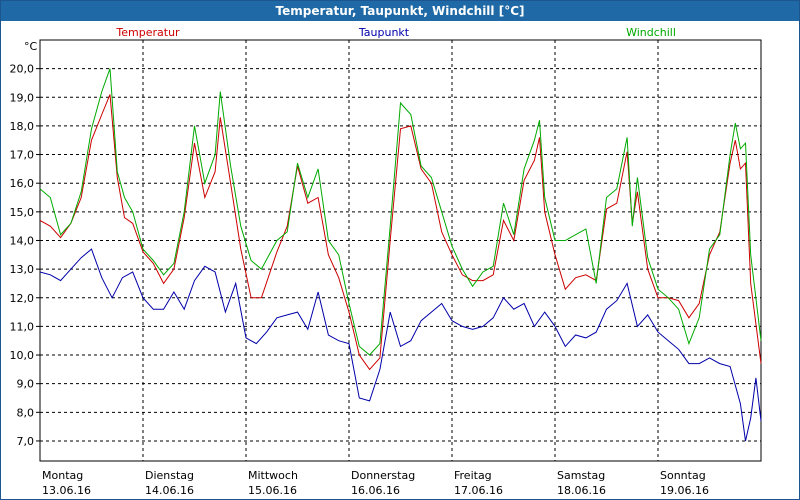 The image size is (800, 500). What do you see at coordinates (169, 475) in the screenshot?
I see `x-tick-day-label: Dienstag` at bounding box center [169, 475].